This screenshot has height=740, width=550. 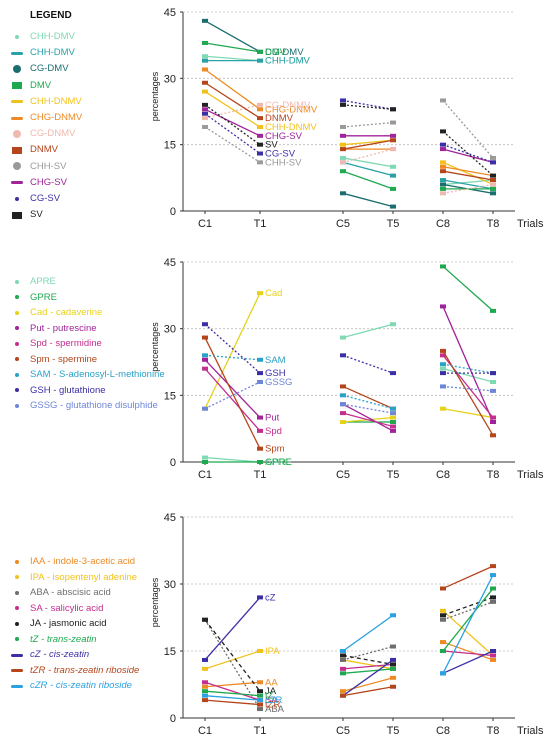 I want to click on legend-item: CHG-SV, so click(x=38, y=182).